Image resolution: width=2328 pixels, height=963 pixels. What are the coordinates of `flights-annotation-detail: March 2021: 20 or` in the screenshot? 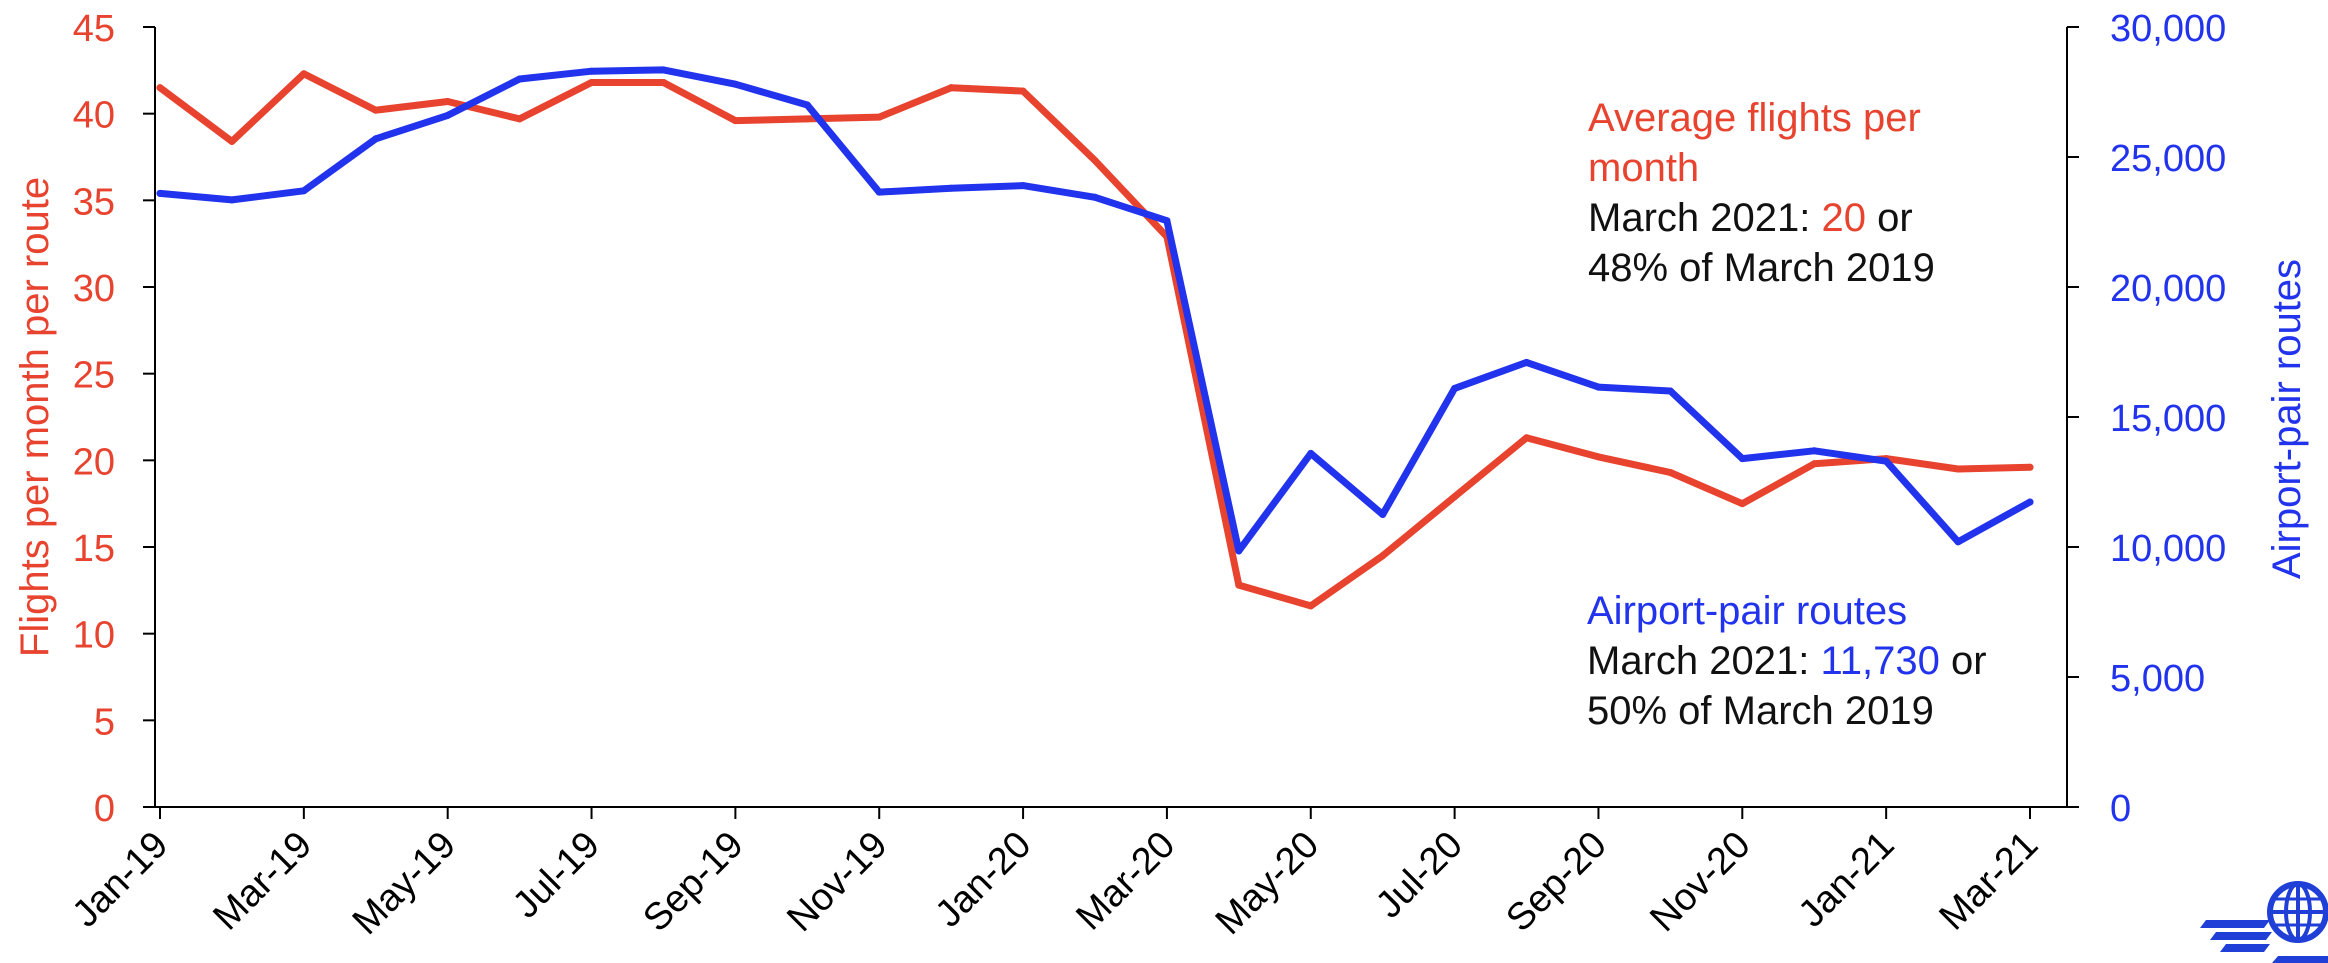 It's located at (1798, 218).